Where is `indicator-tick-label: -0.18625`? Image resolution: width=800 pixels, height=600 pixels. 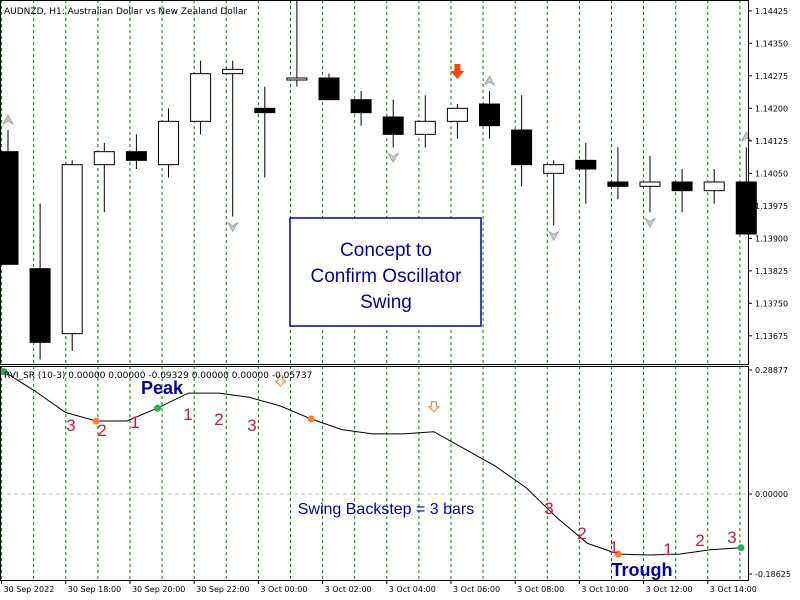
indicator-tick-label: -0.18625 is located at coordinates (773, 574).